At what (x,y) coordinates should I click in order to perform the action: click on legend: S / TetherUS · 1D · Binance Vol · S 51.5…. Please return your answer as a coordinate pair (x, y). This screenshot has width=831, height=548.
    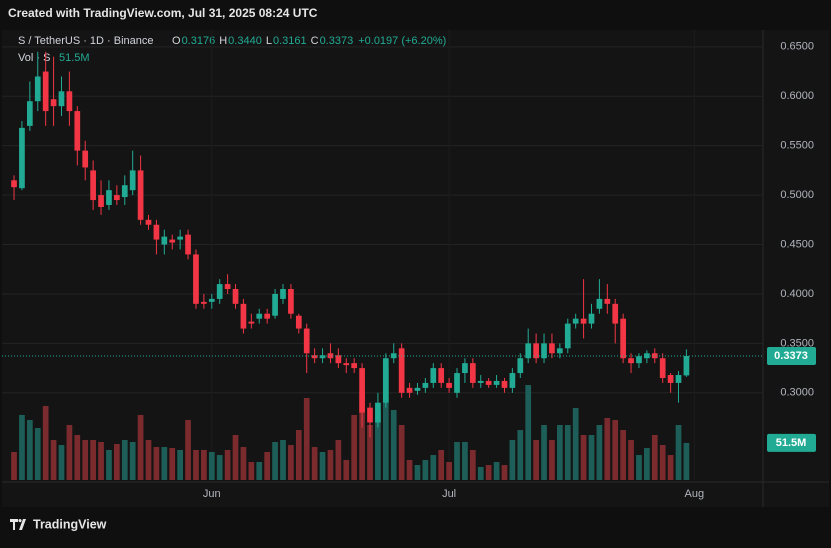
    Looking at the image, I should click on (232, 49).